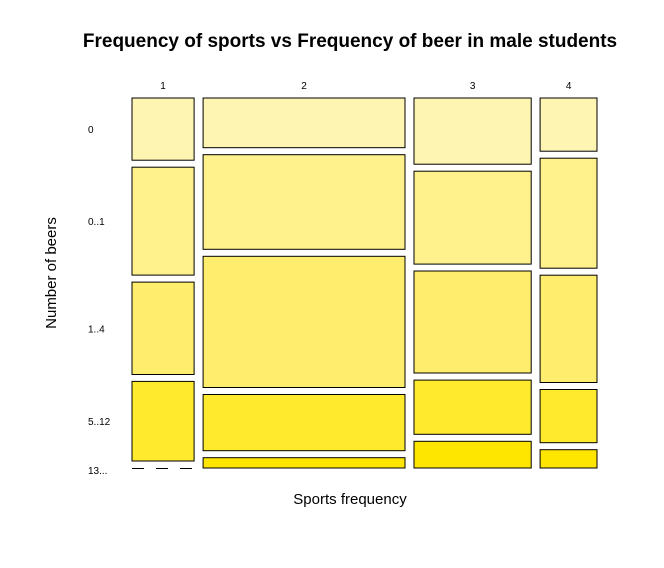 Image resolution: width=664 pixels, height=568 pixels. Describe the element at coordinates (350, 499) in the screenshot. I see `x-axis-label: Sports frequency` at that location.